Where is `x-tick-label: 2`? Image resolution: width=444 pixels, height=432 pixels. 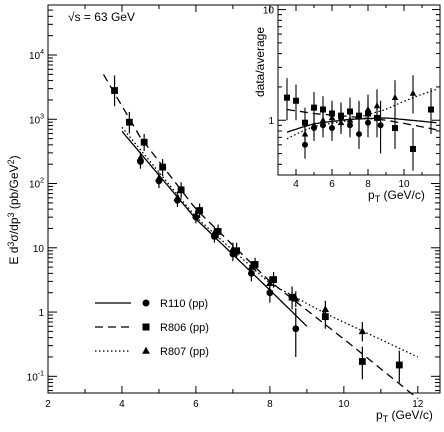
x-tick-label: 2 is located at coordinates (48, 404).